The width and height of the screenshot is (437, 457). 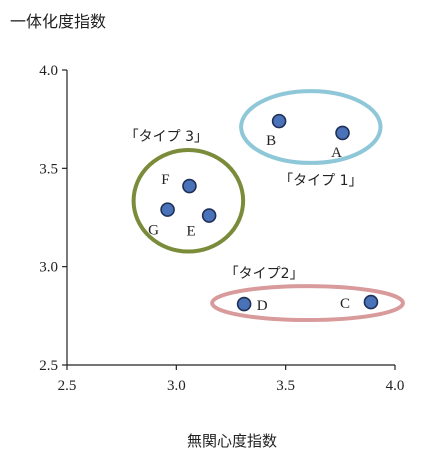 What do you see at coordinates (67, 386) in the screenshot?
I see `x-tick-label: 2.5` at bounding box center [67, 386].